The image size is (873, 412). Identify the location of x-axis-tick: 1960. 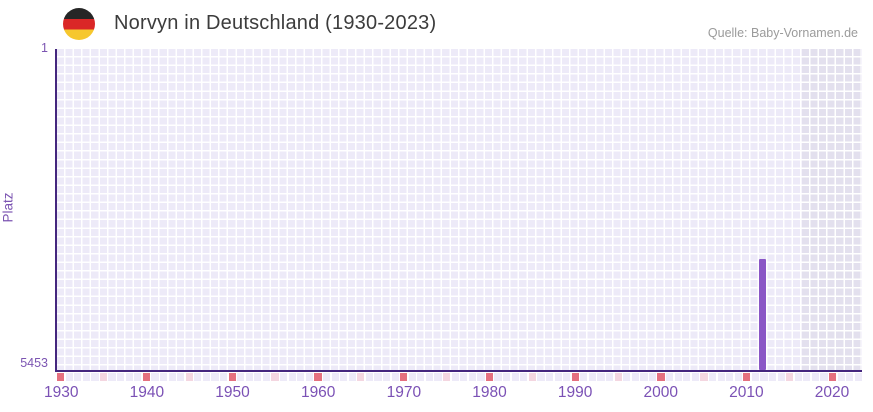
(318, 392).